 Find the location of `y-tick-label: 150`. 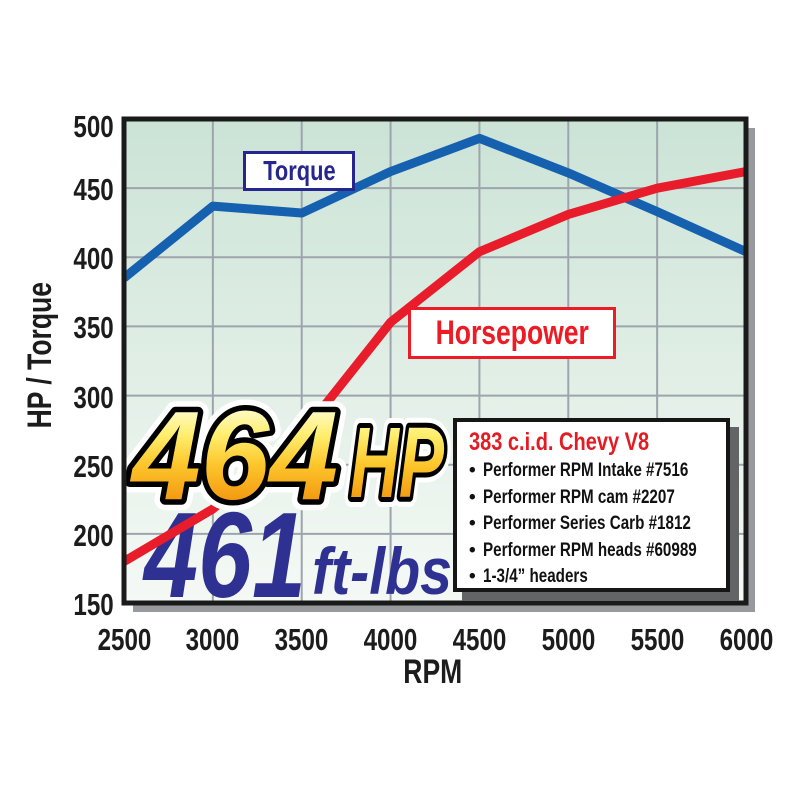

y-tick-label: 150 is located at coordinates (93, 604).